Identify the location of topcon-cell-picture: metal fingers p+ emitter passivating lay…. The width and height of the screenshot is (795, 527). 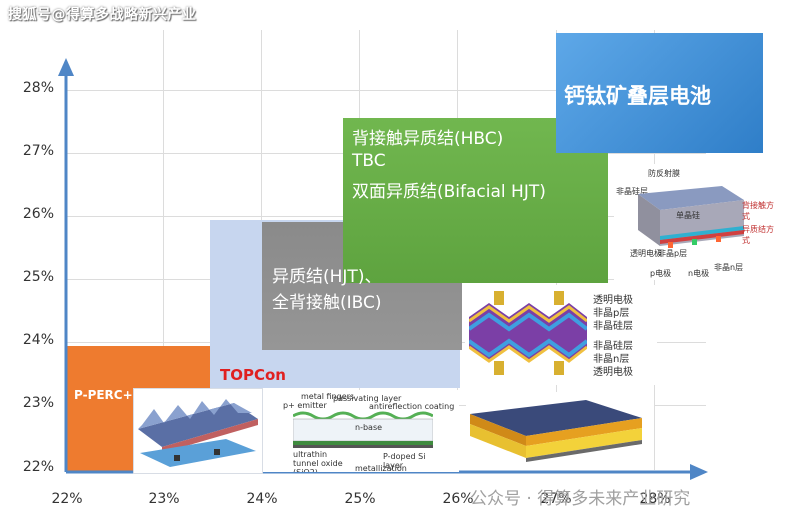
(361, 431).